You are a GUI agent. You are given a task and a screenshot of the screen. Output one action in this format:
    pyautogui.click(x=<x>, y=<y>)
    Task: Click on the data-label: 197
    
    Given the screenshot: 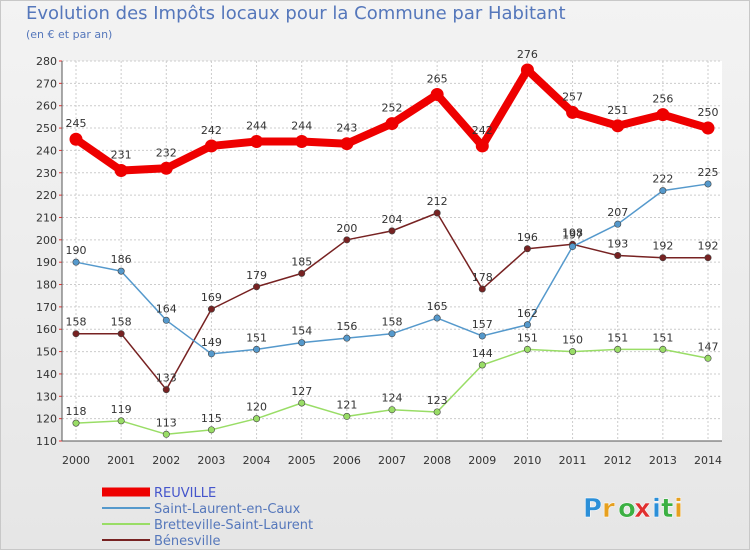 What is the action you would take?
    pyautogui.click(x=572, y=235)
    